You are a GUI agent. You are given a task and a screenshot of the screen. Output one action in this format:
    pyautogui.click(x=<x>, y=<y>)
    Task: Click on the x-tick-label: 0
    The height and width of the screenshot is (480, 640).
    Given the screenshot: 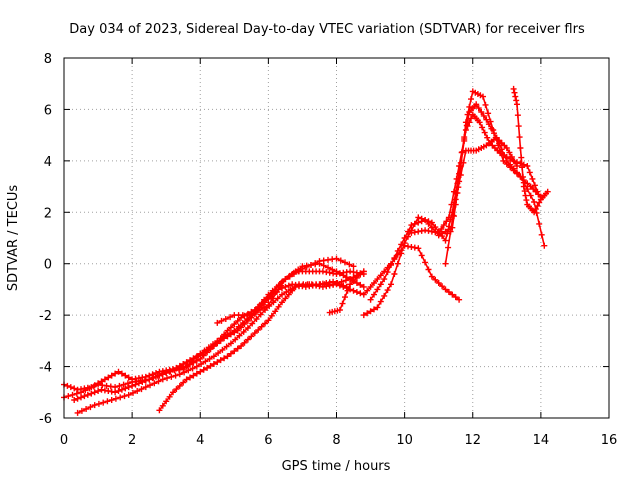 What is the action you would take?
    pyautogui.click(x=64, y=440)
    